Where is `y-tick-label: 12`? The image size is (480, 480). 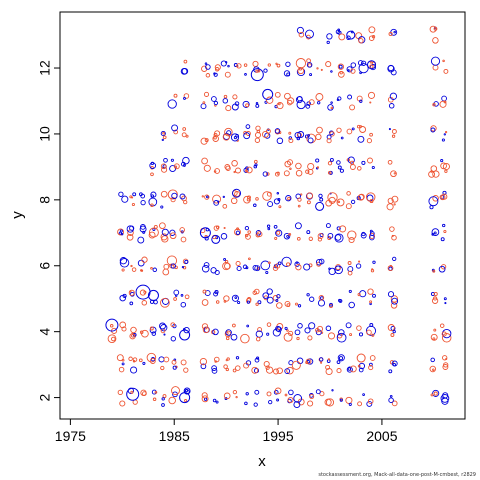
y-tick-label: 12 is located at coordinates (45, 68).